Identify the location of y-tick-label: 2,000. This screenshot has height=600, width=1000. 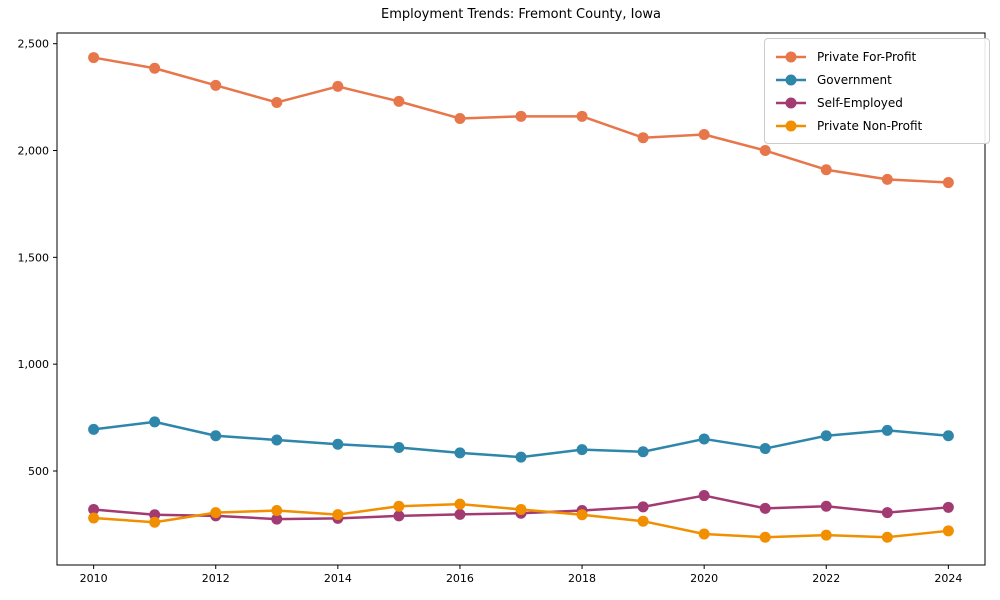
(34, 151).